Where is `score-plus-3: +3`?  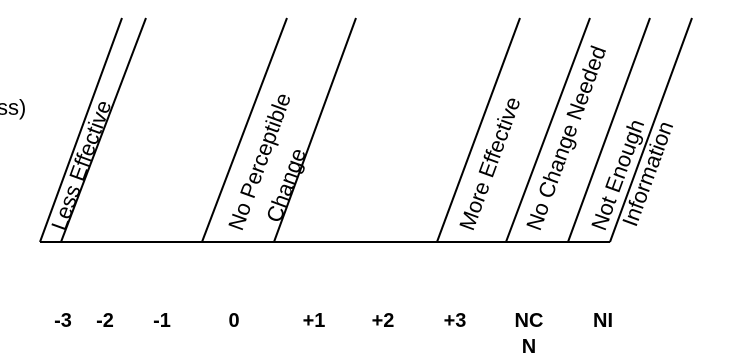 score-plus-3: +3 is located at coordinates (455, 321).